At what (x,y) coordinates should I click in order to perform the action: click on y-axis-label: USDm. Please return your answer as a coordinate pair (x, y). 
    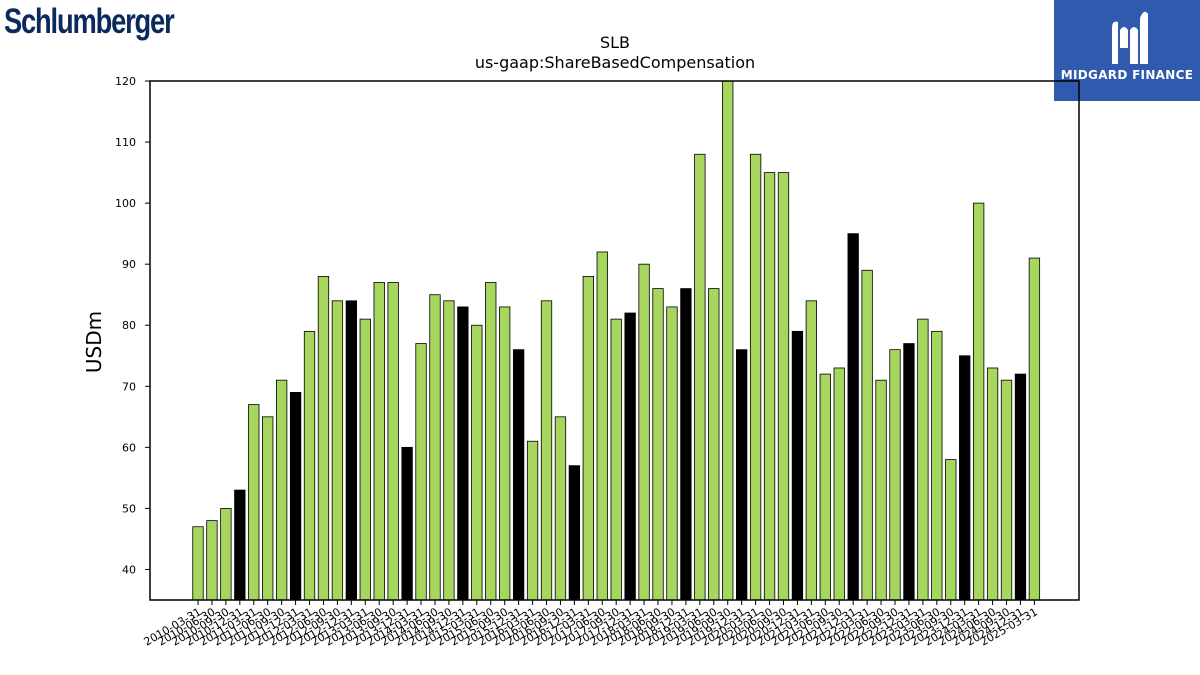
    Looking at the image, I should click on (94, 342).